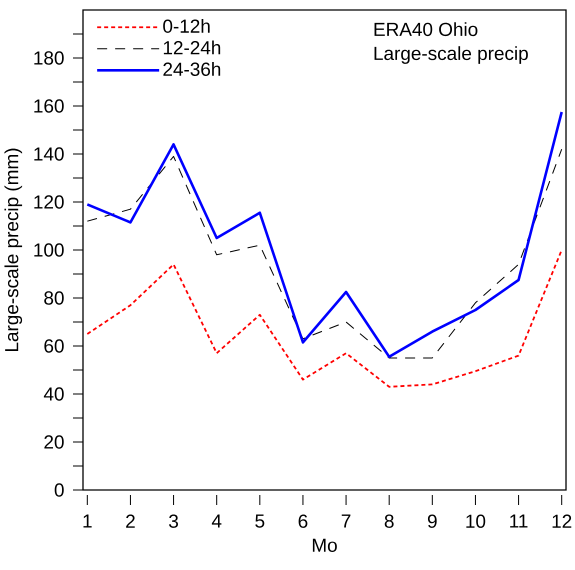  What do you see at coordinates (324, 545) in the screenshot?
I see `x-axis-title: Mo` at bounding box center [324, 545].